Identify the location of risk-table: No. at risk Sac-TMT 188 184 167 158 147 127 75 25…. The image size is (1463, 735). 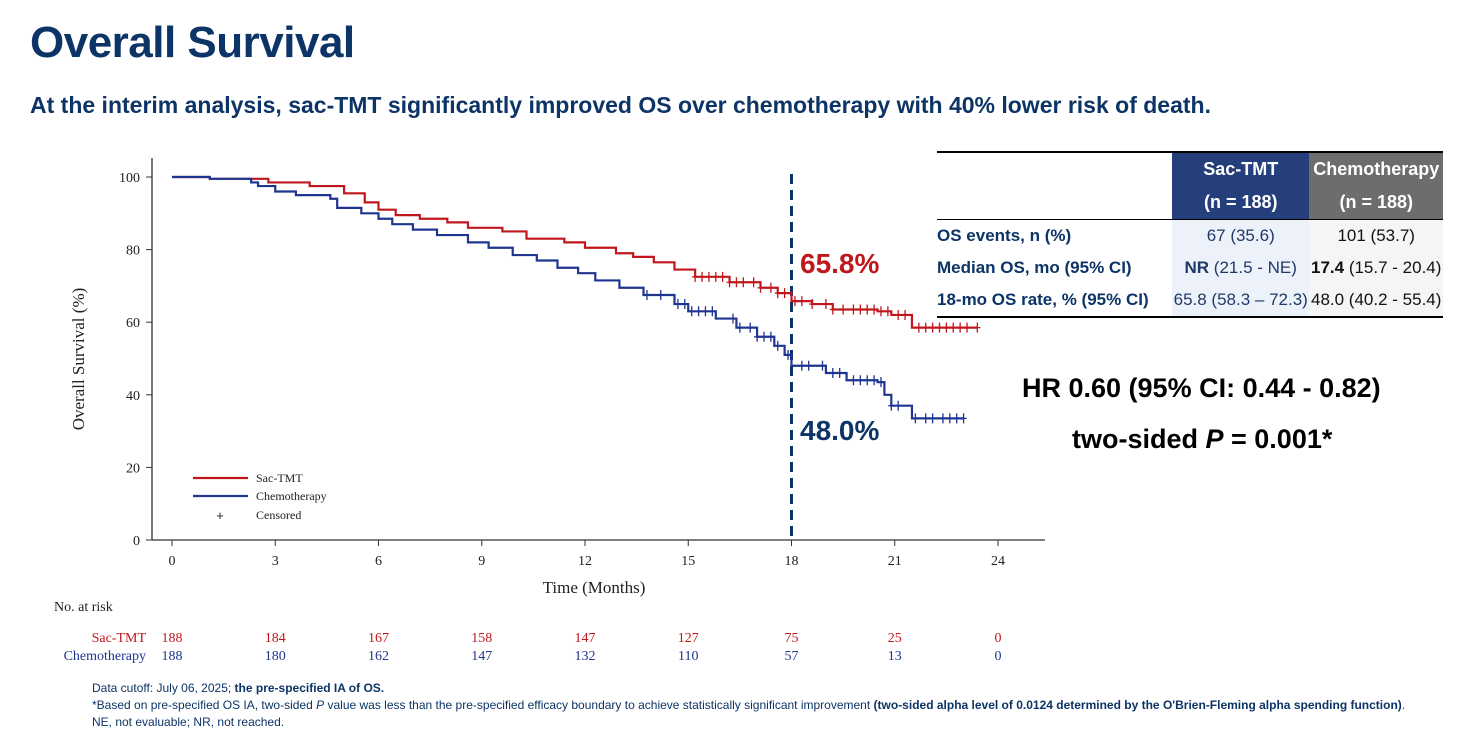
(528, 632).